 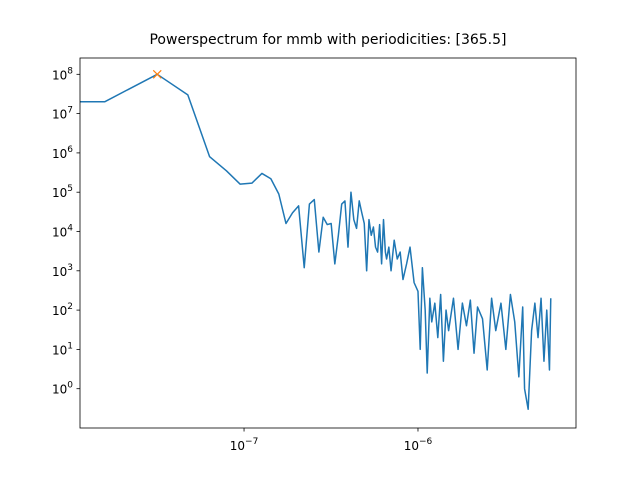 I want to click on y-tick-label: 10⁰, so click(x=62, y=389).